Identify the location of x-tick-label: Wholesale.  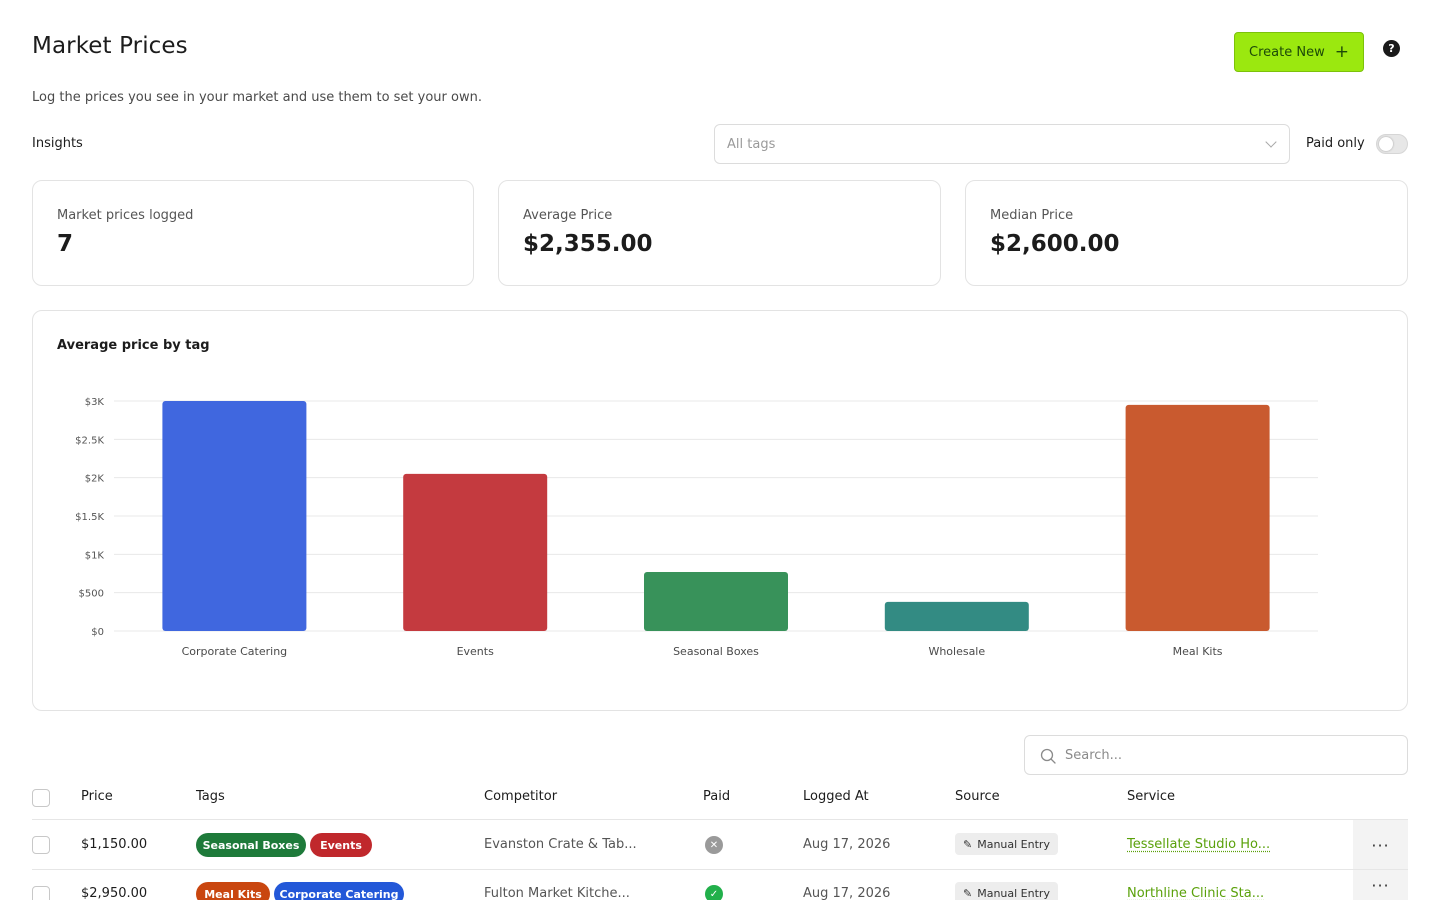
(956, 651).